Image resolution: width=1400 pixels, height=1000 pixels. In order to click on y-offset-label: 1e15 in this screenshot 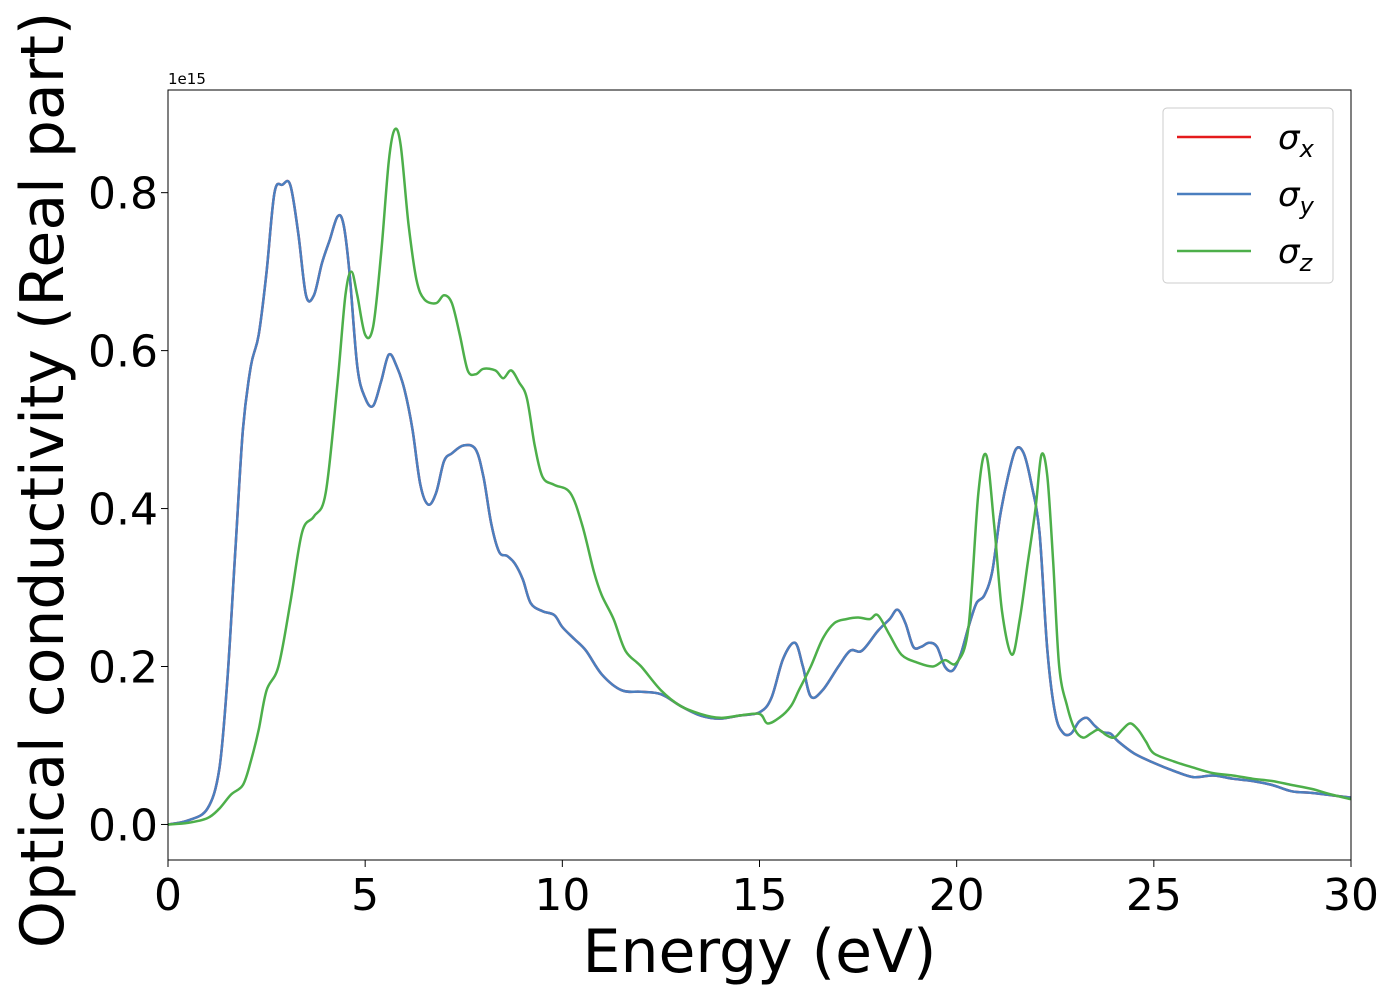, I will do `click(187, 79)`.